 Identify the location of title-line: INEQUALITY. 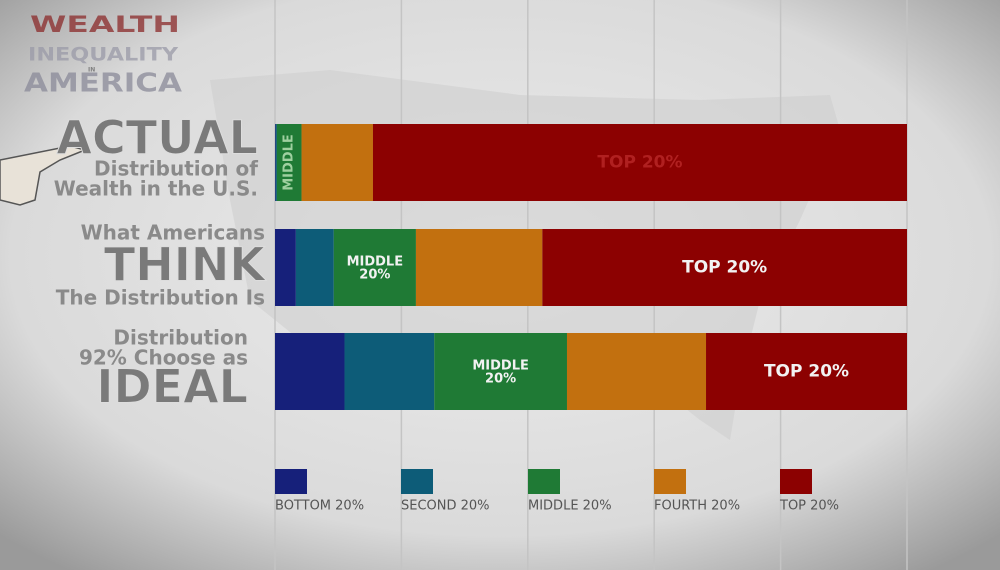
(103, 55).